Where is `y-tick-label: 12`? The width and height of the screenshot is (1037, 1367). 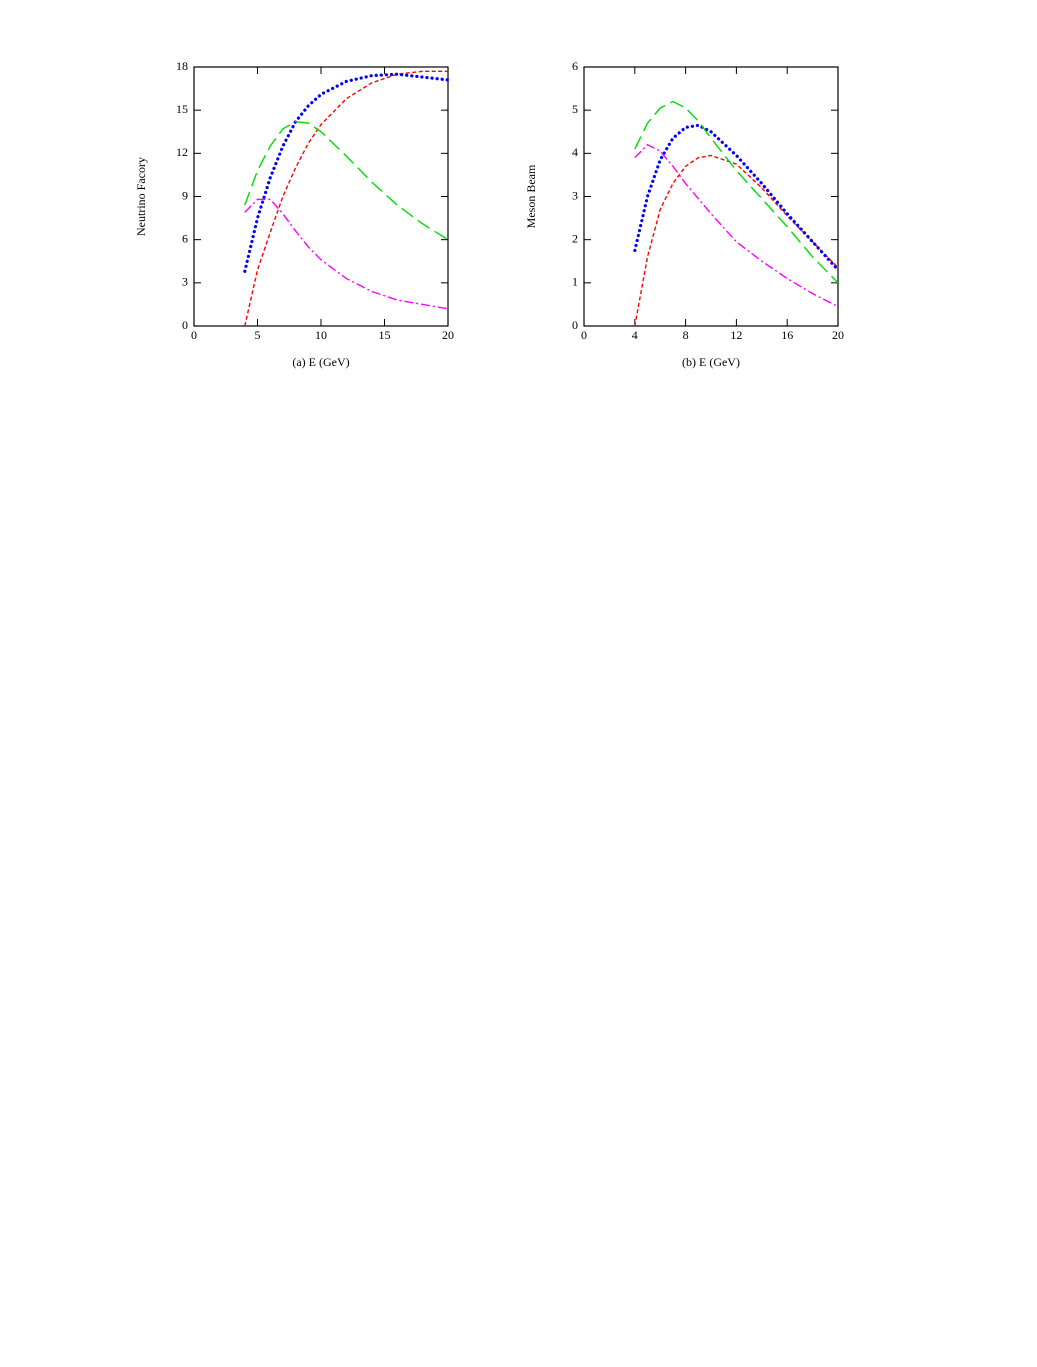 y-tick-label: 12 is located at coordinates (182, 152).